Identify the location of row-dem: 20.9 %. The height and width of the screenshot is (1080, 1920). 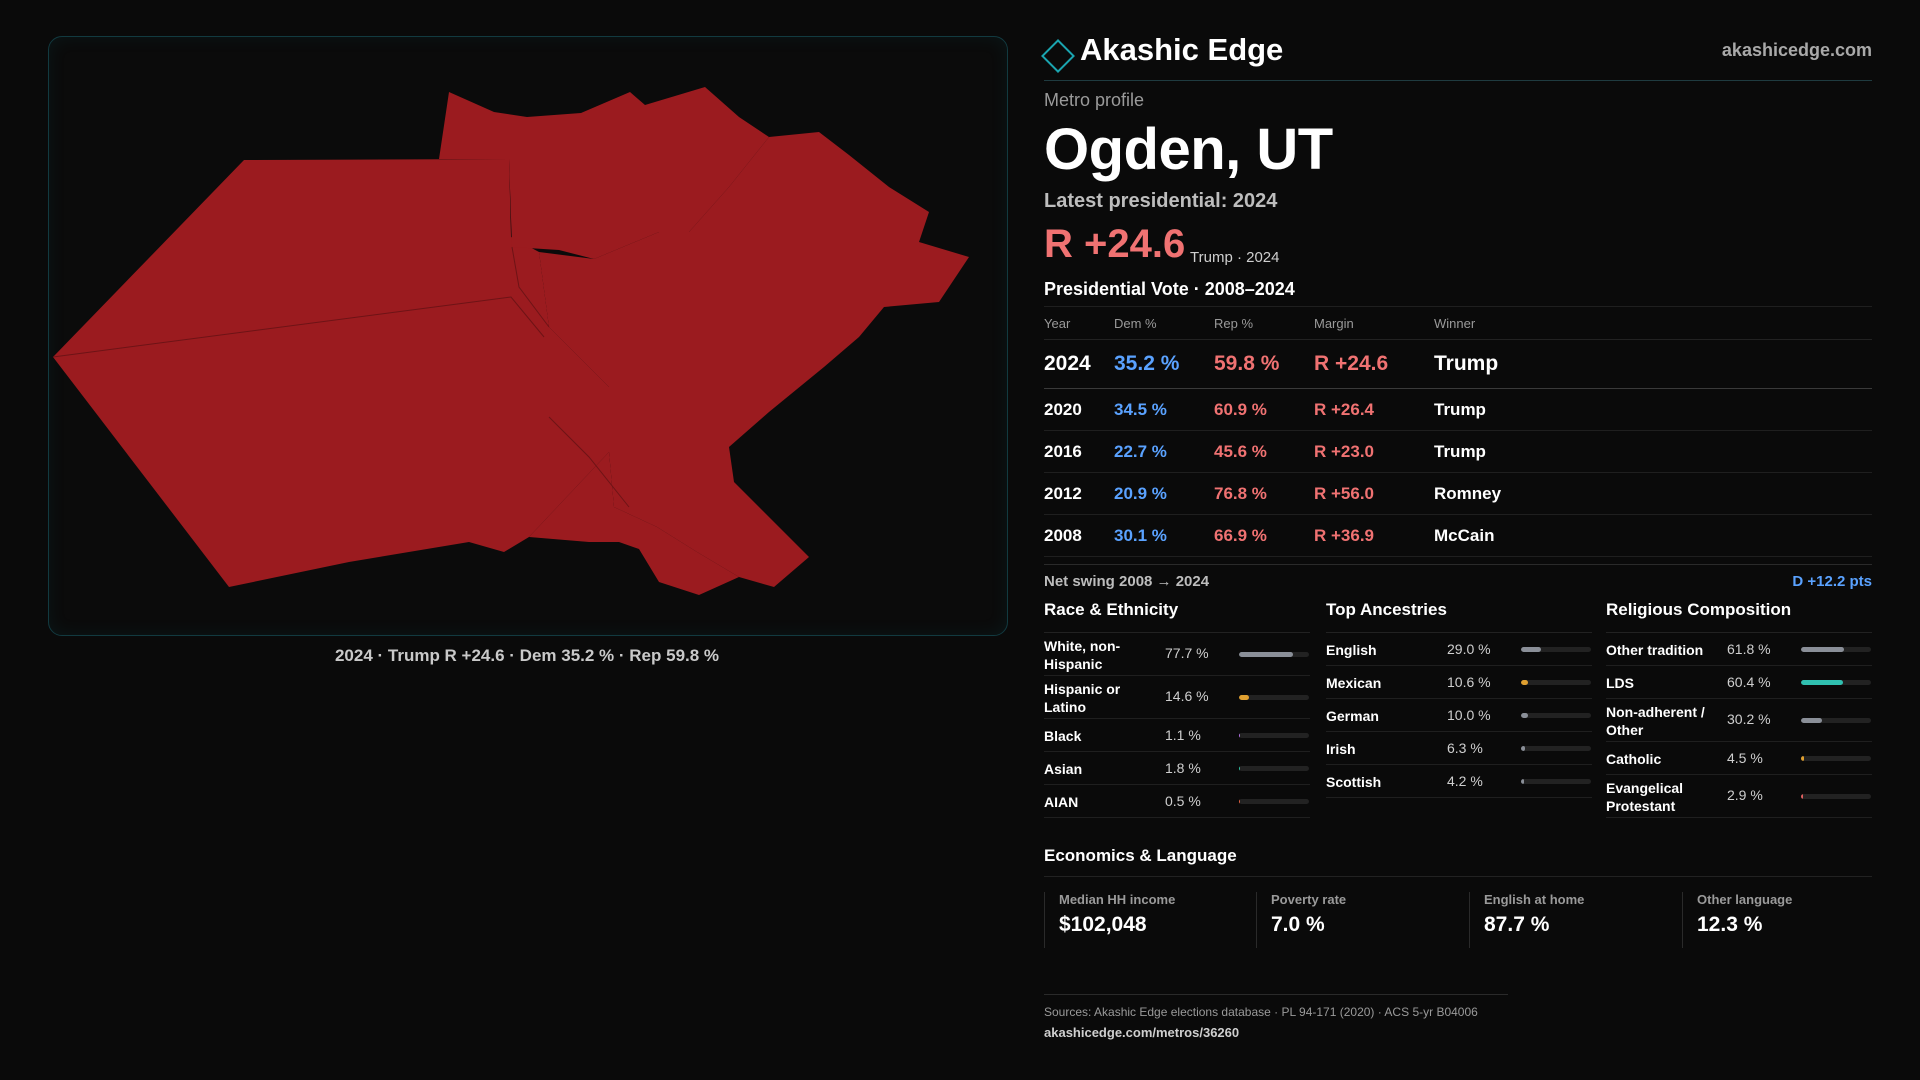
(1140, 493).